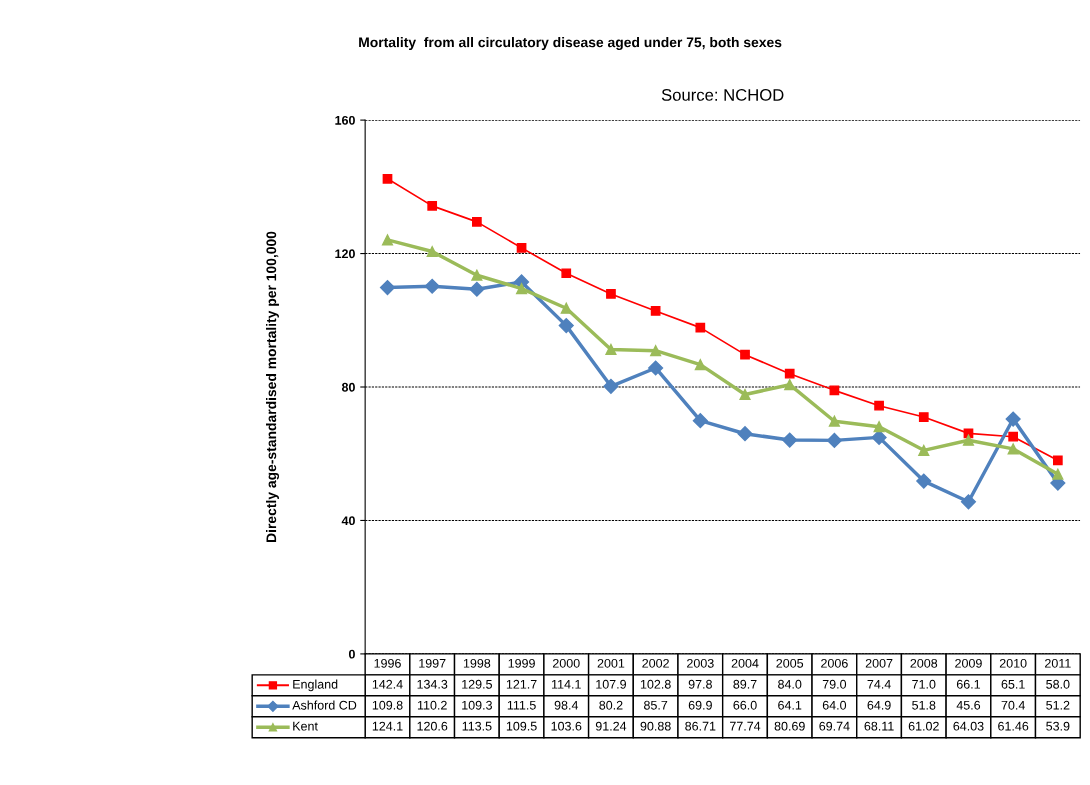 The image size is (1090, 785). What do you see at coordinates (879, 663) in the screenshot?
I see `x-tick-label: 2007` at bounding box center [879, 663].